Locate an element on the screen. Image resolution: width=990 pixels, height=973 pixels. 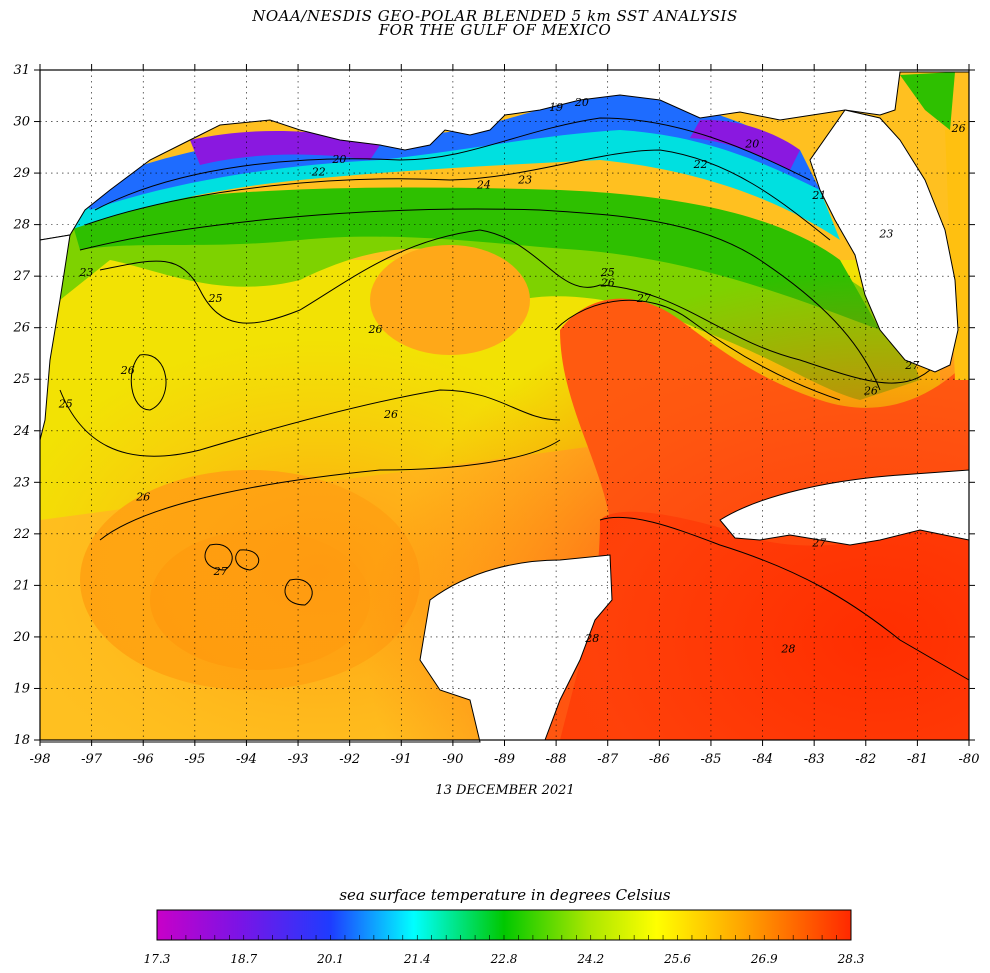
lon-tick-label: -90 is located at coordinates (452, 759).